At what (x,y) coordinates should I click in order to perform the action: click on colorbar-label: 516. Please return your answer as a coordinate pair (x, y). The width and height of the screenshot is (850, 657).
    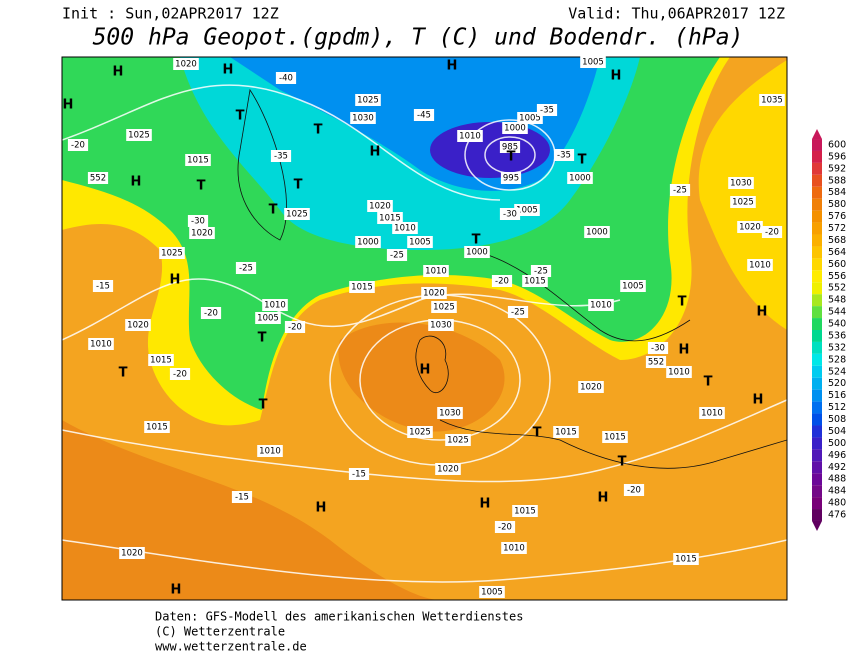
    Looking at the image, I should click on (837, 395).